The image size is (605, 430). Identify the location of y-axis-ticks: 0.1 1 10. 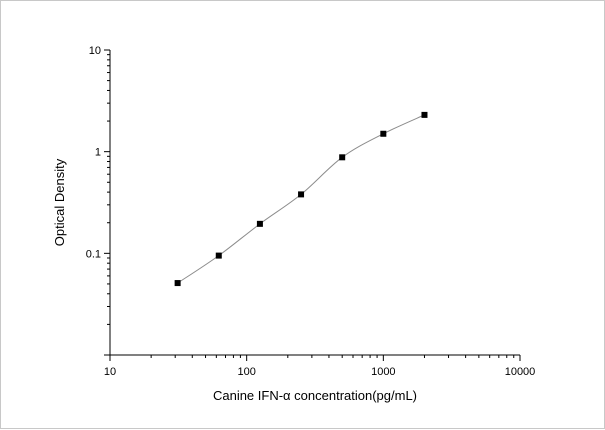
(98, 200).